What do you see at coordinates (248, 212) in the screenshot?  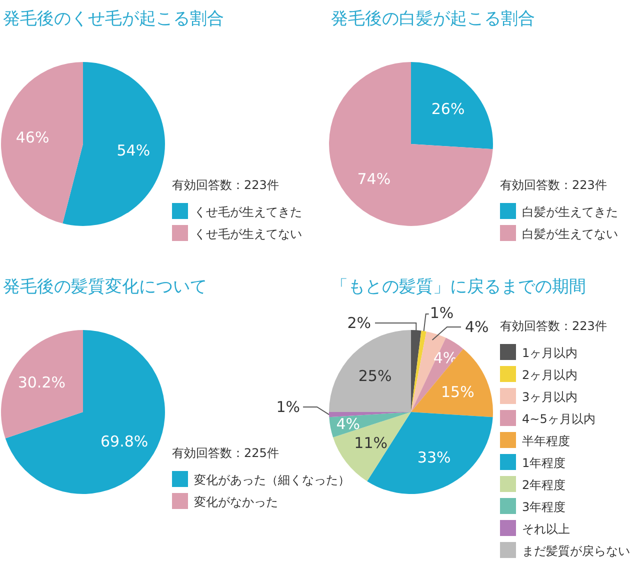 I see `legend-label: くせ毛が生えてきた` at bounding box center [248, 212].